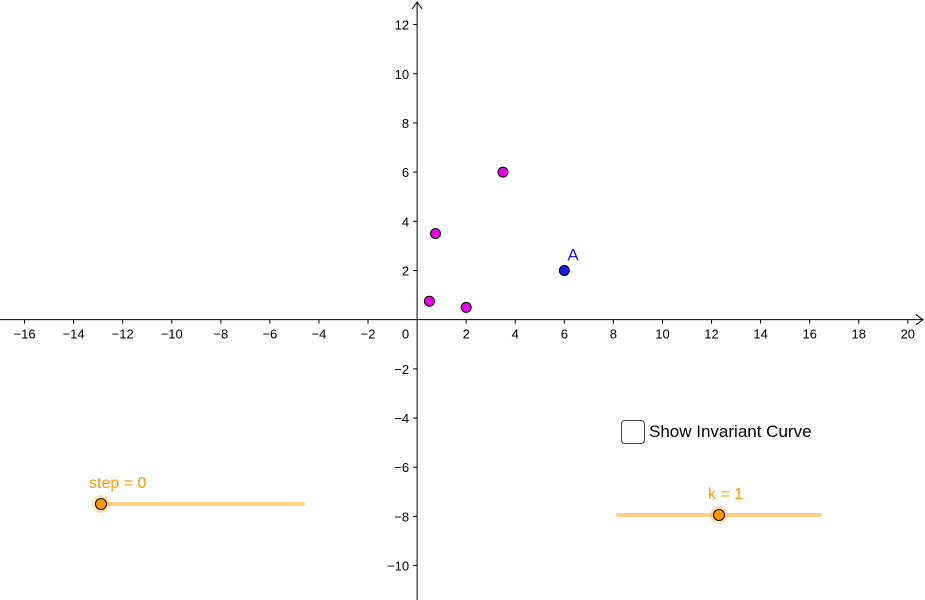  What do you see at coordinates (401, 369) in the screenshot?
I see `y-tick-label: −2` at bounding box center [401, 369].